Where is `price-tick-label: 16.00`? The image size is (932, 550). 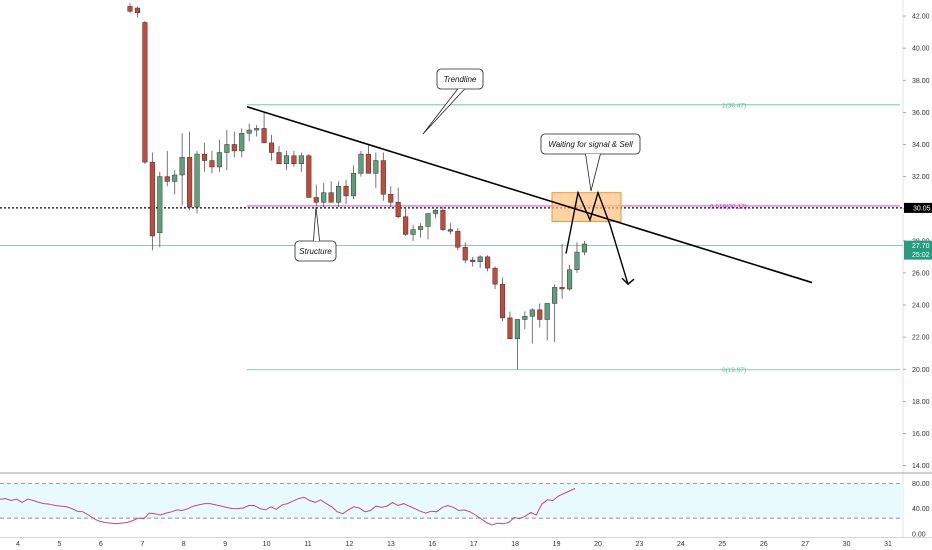
price-tick-label: 16.00 is located at coordinates (921, 434).